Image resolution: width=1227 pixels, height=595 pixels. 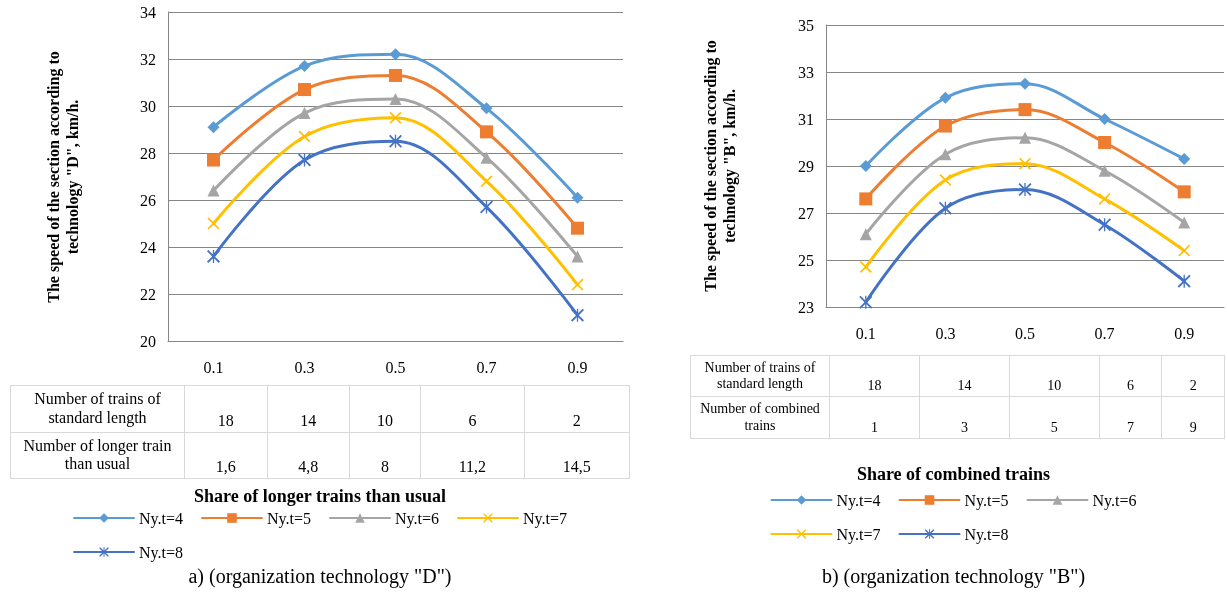 What do you see at coordinates (806, 260) in the screenshot?
I see `y-tick-label: 25` at bounding box center [806, 260].